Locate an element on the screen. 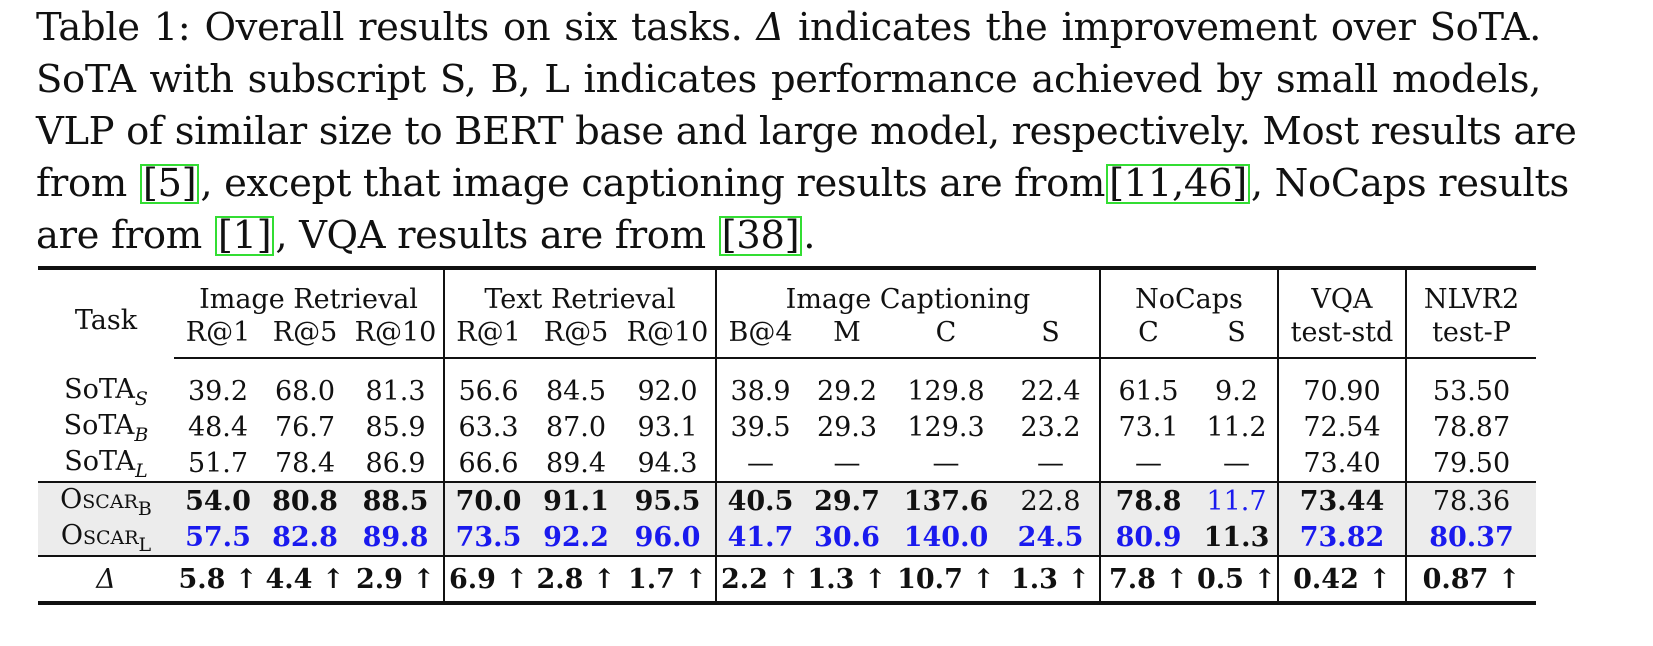  table-cell: 78.36 is located at coordinates (1470, 500).